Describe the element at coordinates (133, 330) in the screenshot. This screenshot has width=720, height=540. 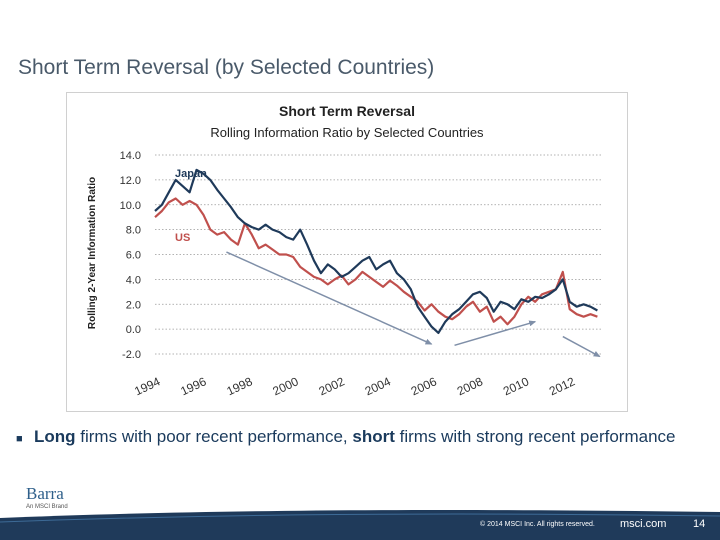
I see `y-tick-label: 0.0` at that location.